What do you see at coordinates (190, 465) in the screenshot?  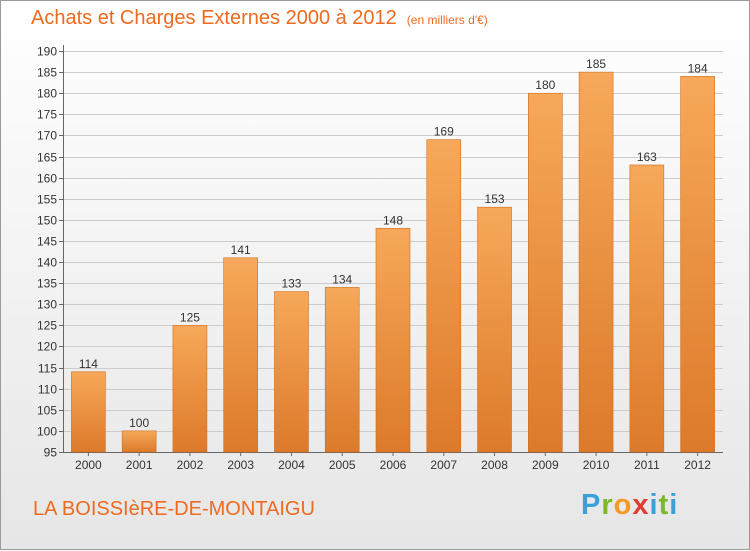 I see `x-tick-label-2002: 2002` at bounding box center [190, 465].